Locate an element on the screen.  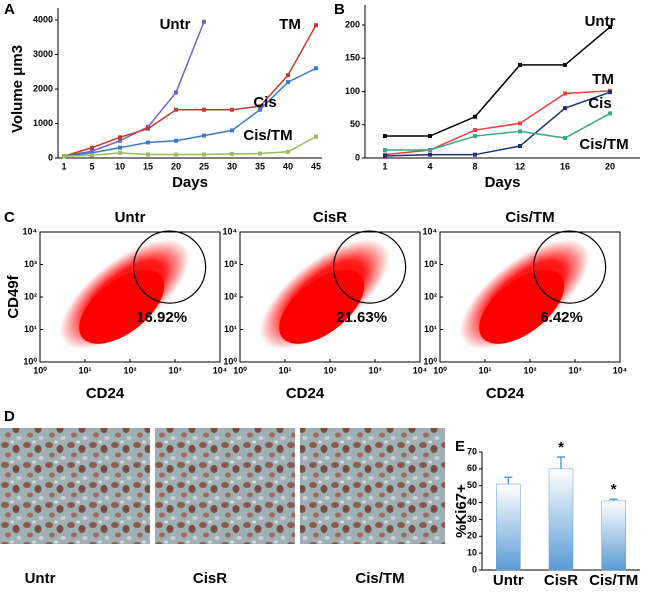
series-label: TM is located at coordinates (603, 79).